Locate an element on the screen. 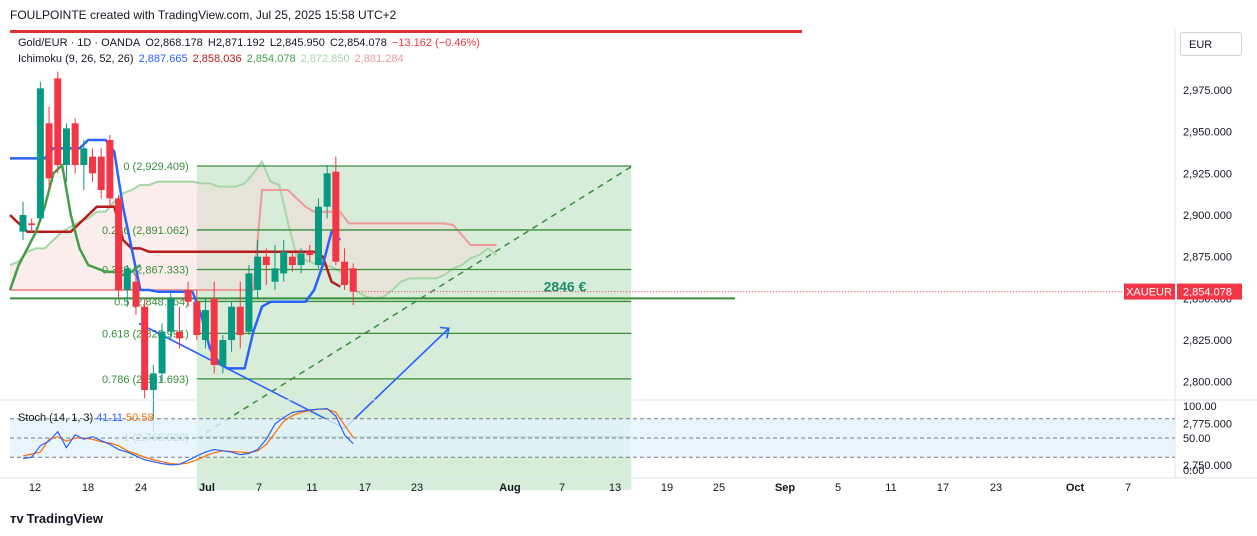 The width and height of the screenshot is (1257, 536). symbol-tag-text: XAUEUR is located at coordinates (1149, 293).